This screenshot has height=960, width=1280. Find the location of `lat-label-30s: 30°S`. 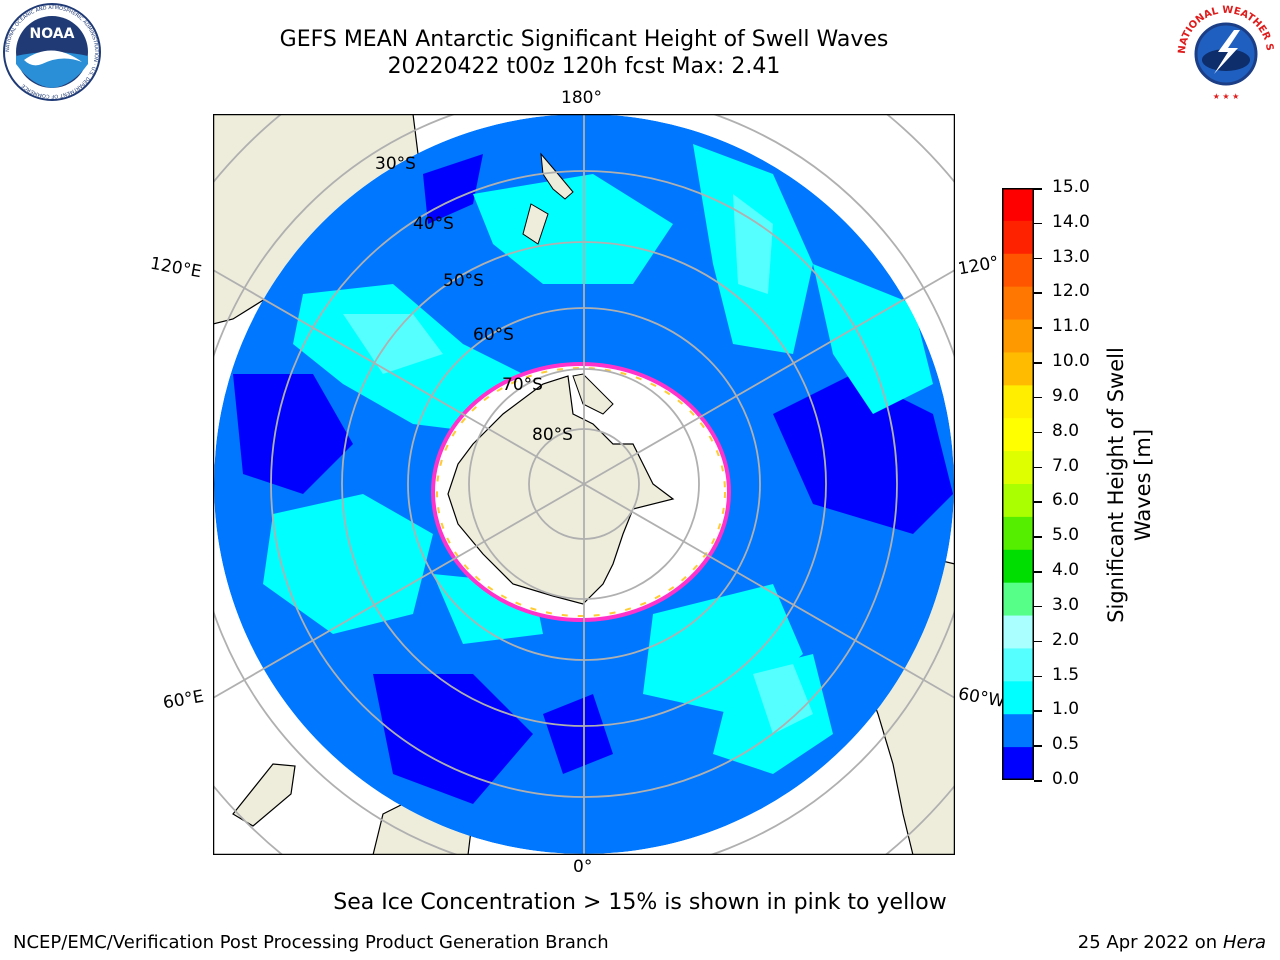

lat-label-30s: 30°S is located at coordinates (395, 164).